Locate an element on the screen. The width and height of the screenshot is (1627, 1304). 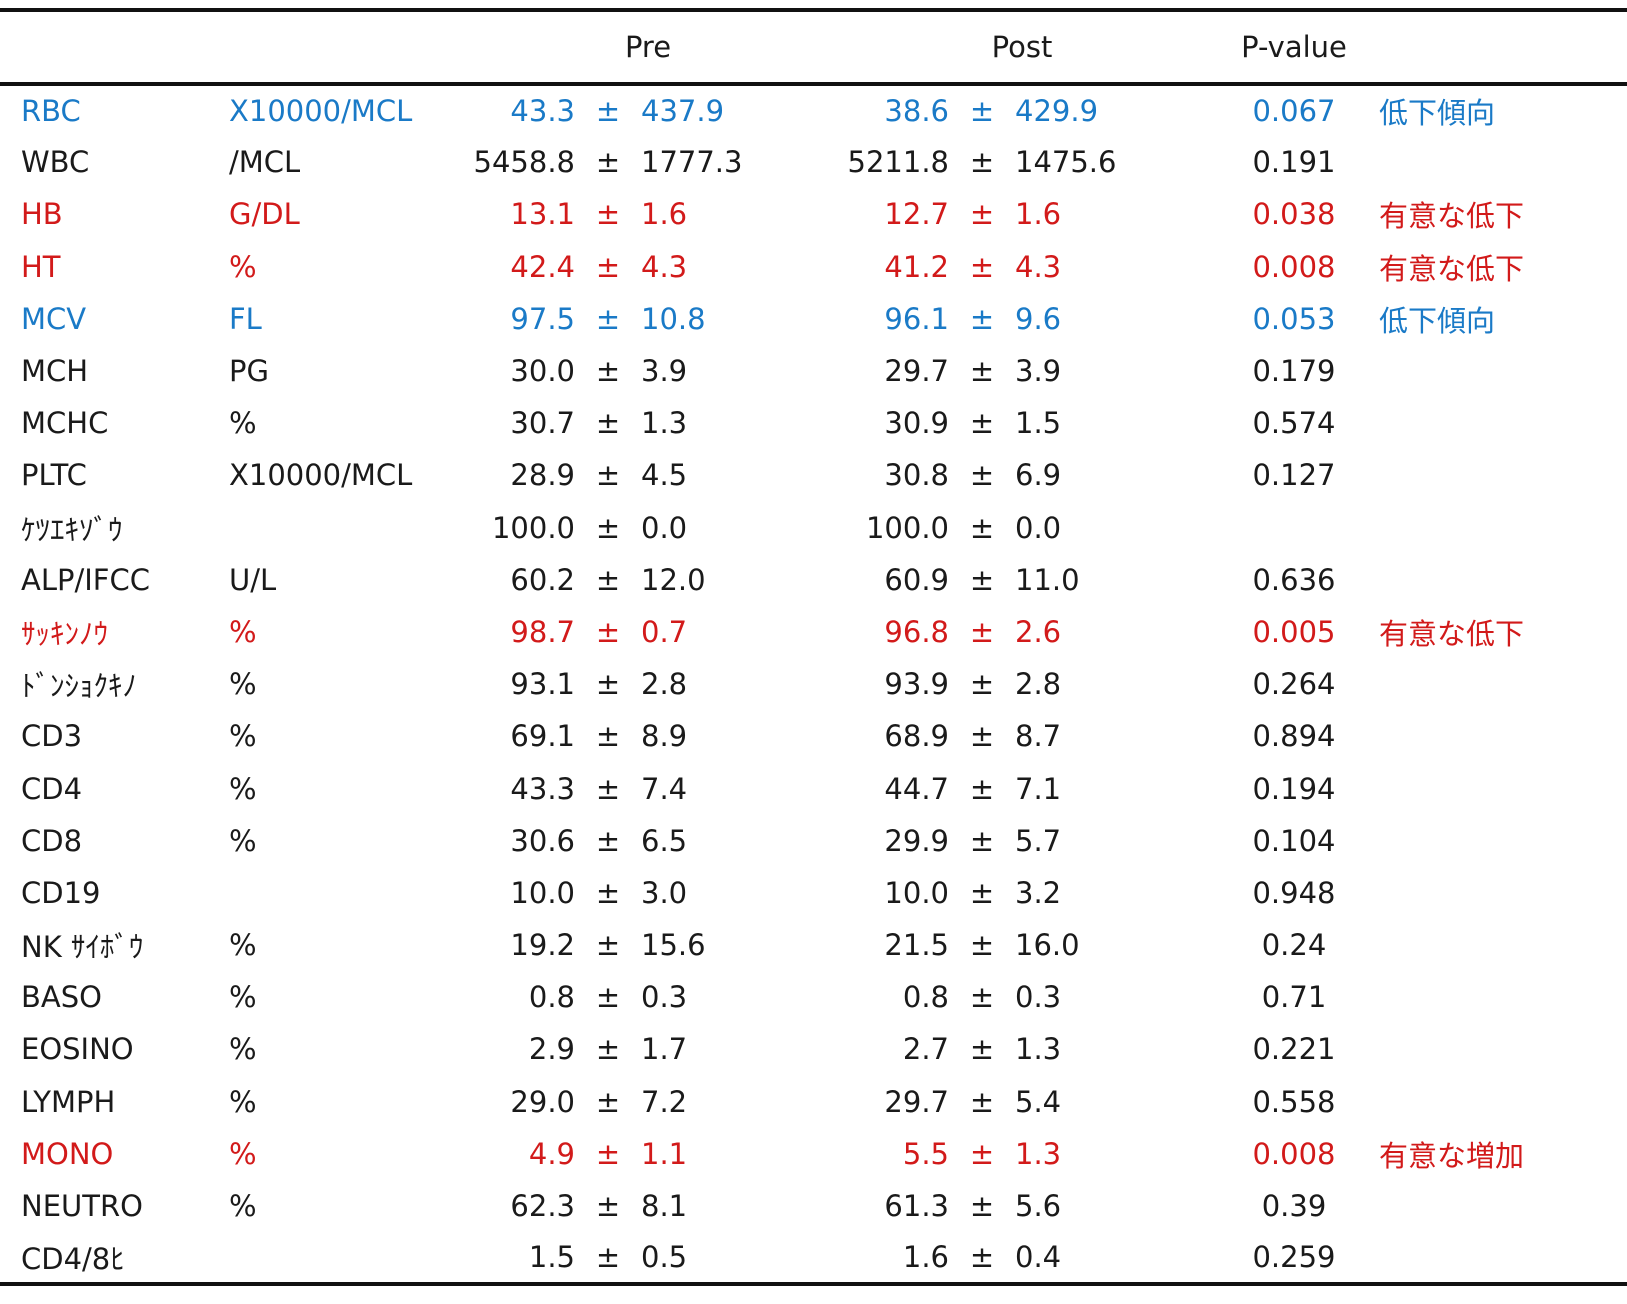
table-row: MCH PG 30.0 ±3.9 29.7 ±3.9 0.179 is located at coordinates (813, 371).